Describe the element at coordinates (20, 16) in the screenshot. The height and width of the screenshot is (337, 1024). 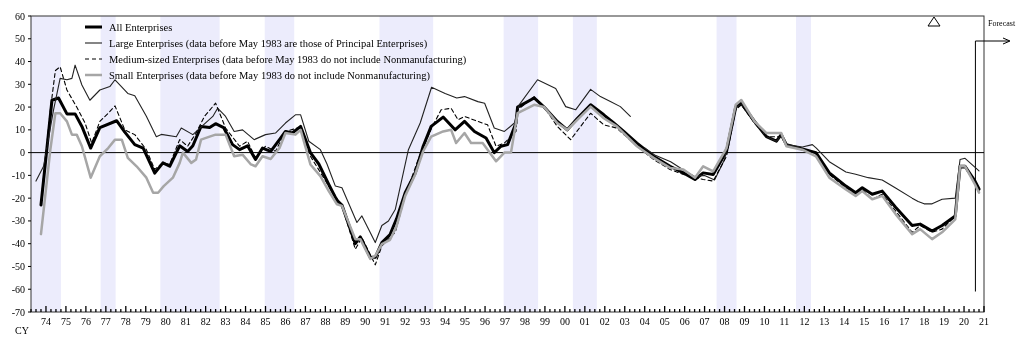
I see `y-tick-label: 60` at that location.